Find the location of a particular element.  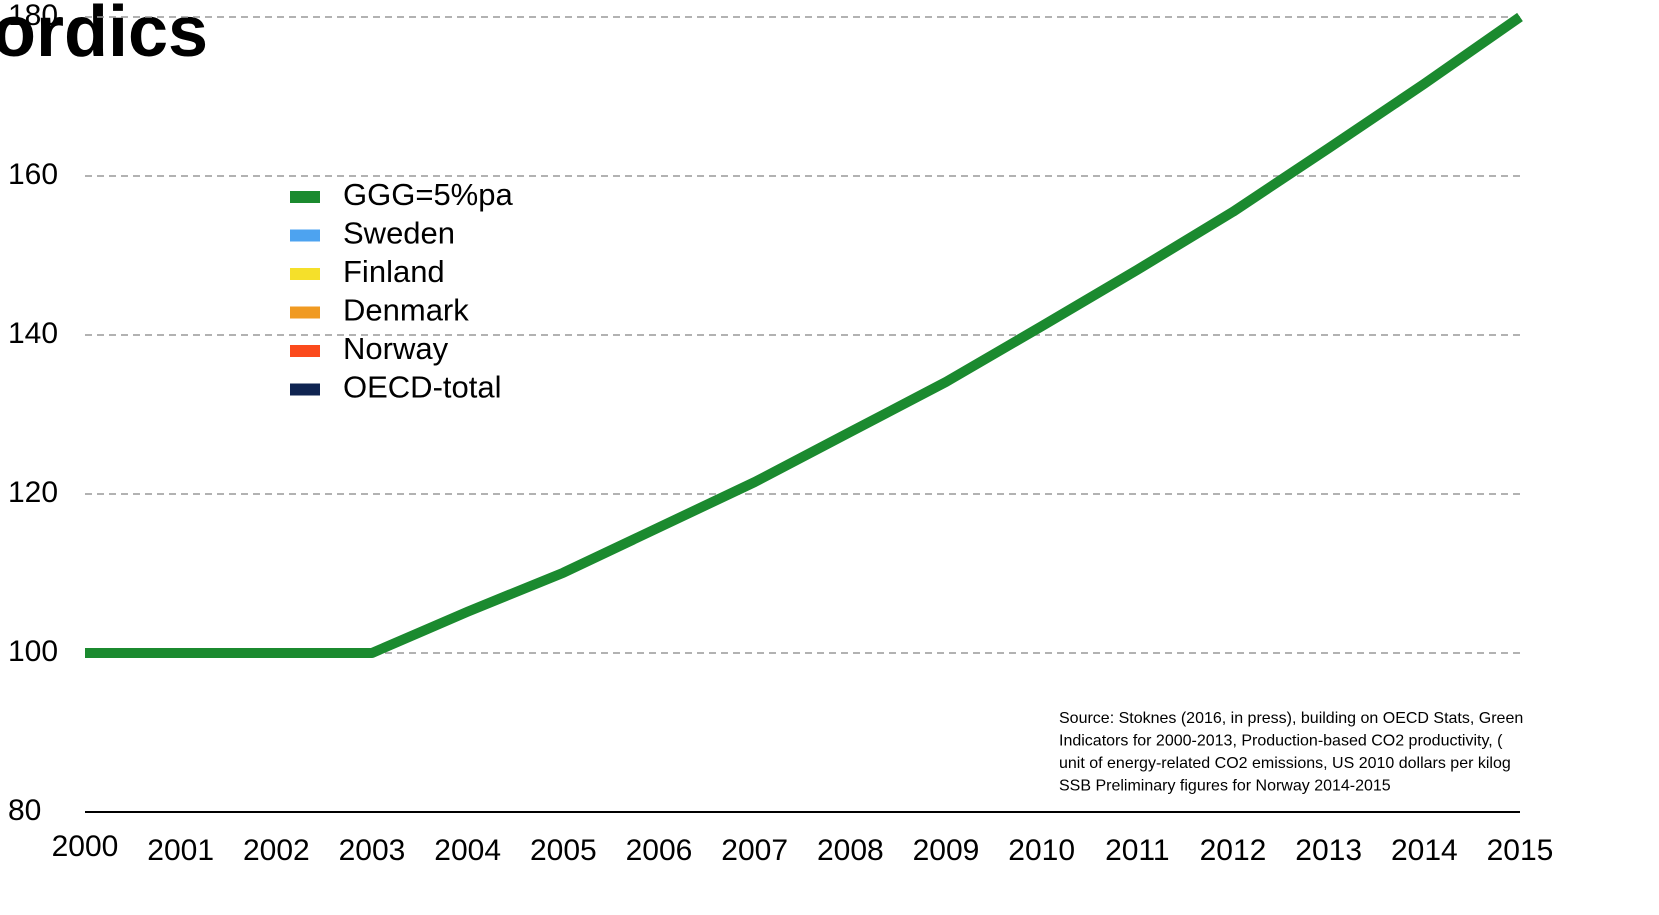

x-tick-label: 2006 is located at coordinates (659, 850).